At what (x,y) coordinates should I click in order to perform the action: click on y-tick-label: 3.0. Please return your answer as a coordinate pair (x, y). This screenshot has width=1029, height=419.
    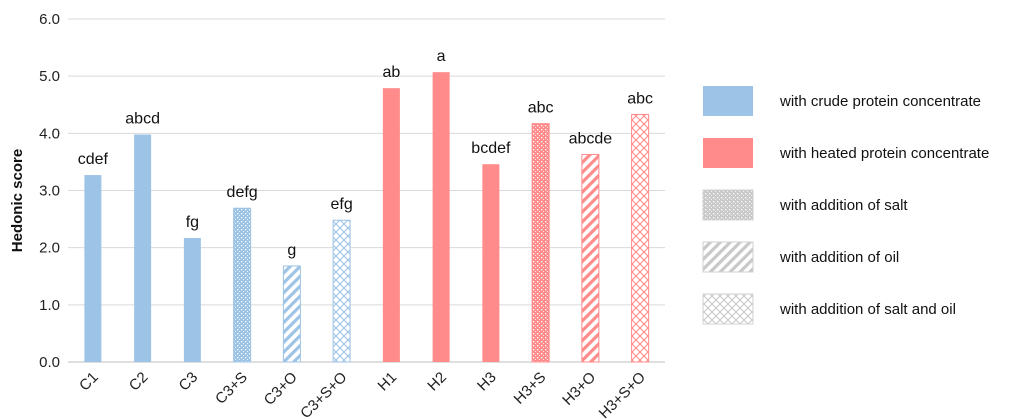
    Looking at the image, I should click on (49, 191).